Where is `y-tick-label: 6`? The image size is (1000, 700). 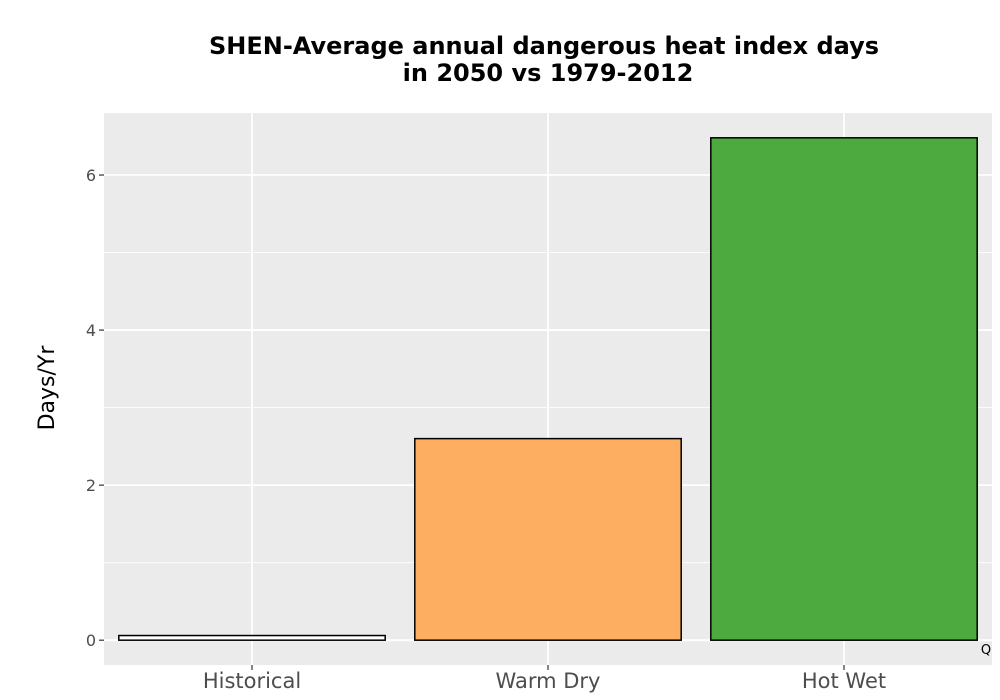 y-tick-label: 6 is located at coordinates (91, 175).